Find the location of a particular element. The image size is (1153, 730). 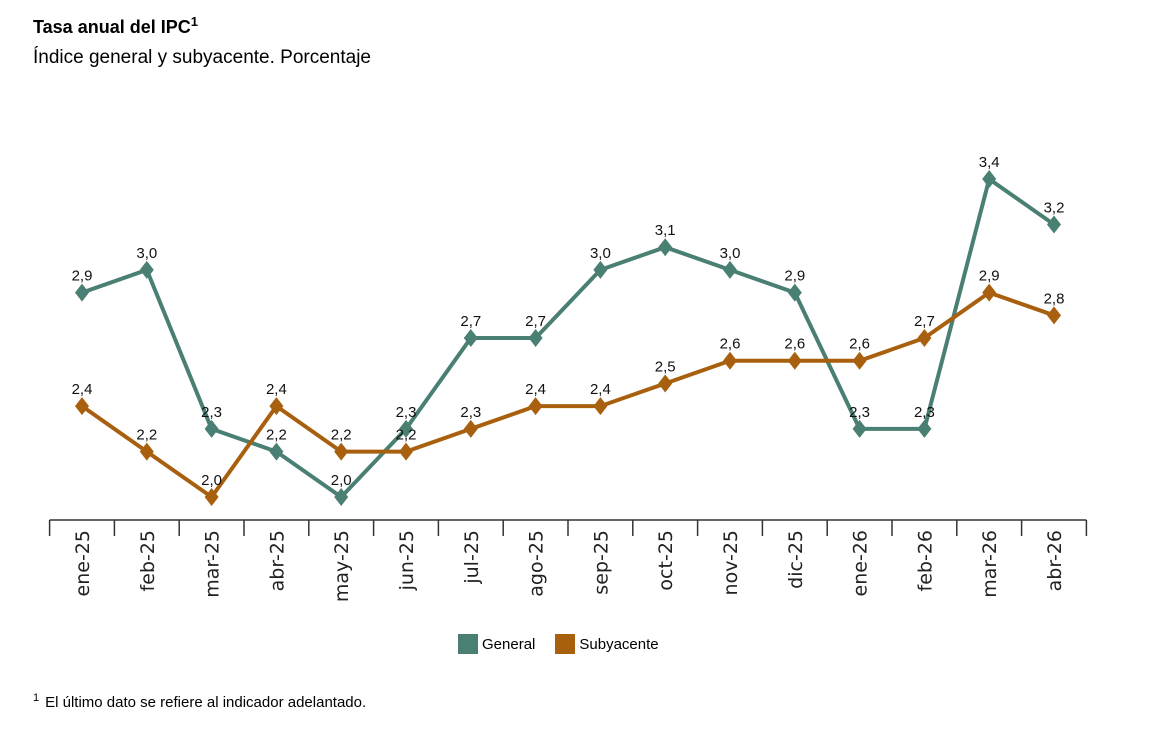

x-tick-label: jun-25 is located at coordinates (407, 560).